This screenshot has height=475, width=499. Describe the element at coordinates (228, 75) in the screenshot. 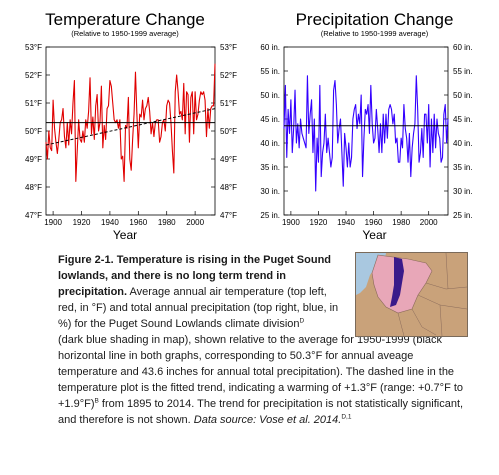

I see `y-tick-label: 52°F` at that location.